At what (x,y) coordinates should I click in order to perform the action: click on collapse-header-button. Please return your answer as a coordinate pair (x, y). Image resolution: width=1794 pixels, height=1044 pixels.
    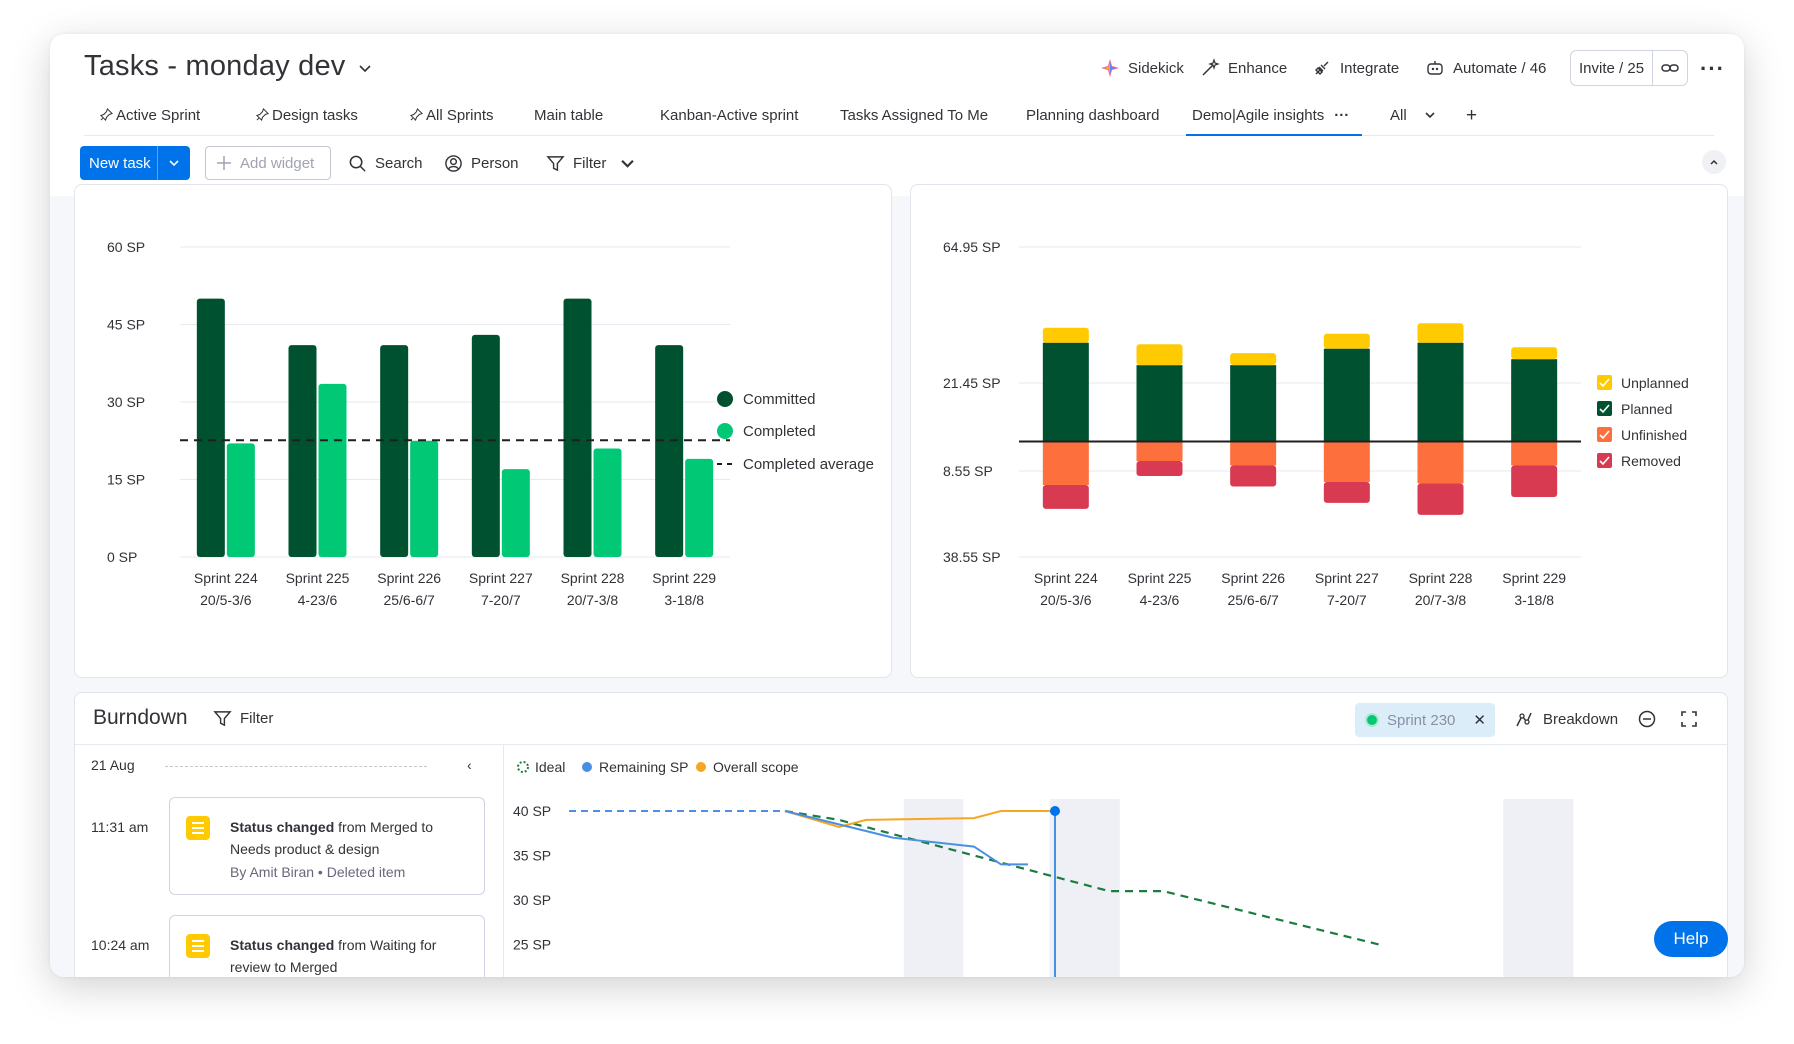
    Looking at the image, I should click on (1714, 162).